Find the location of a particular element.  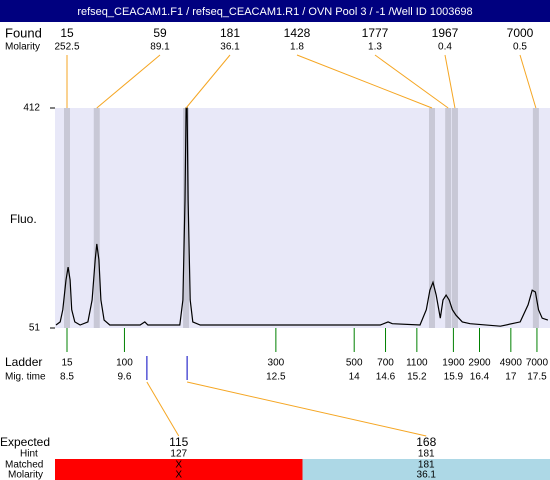

ladder-size: 2900 is located at coordinates (479, 363).